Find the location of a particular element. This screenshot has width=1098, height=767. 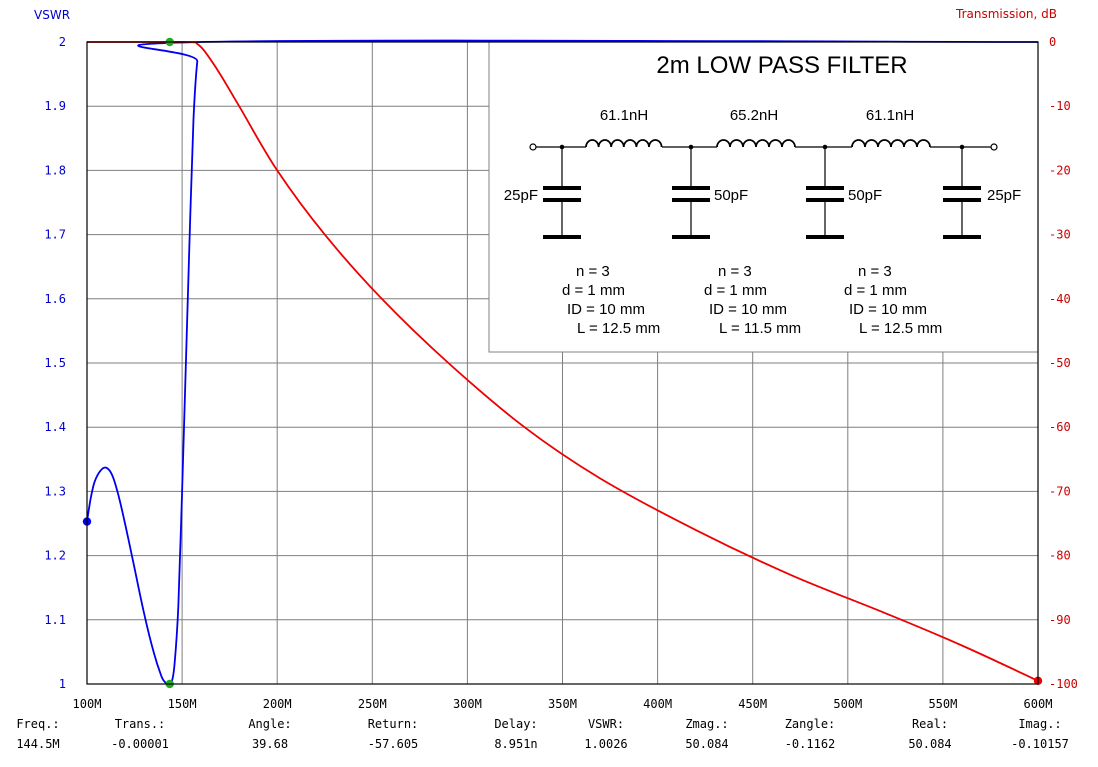

capacitor-1-label: 25pF is located at coordinates (521, 195).